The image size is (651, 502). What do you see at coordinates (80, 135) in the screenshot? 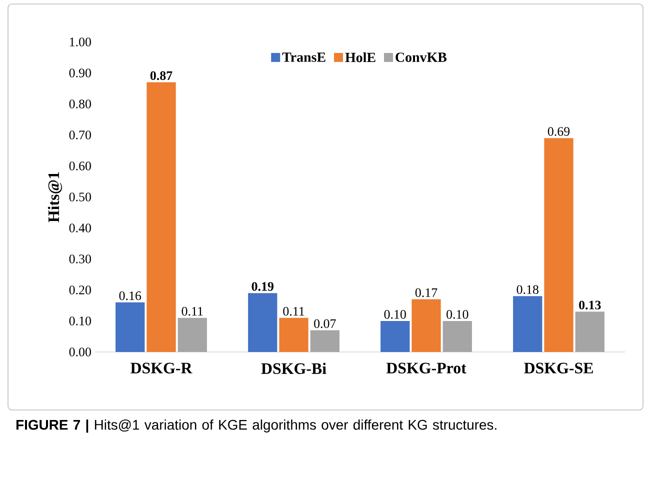
I see `y-tick-label: 0.70` at bounding box center [80, 135].